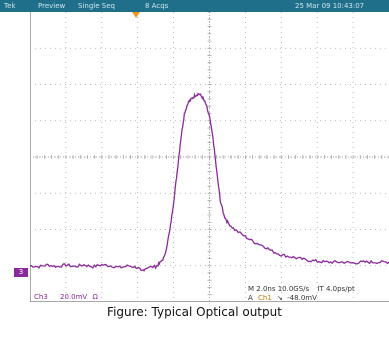 This screenshot has width=389, height=349. What do you see at coordinates (52, 6) in the screenshot?
I see `mode-label: Preview` at bounding box center [52, 6].